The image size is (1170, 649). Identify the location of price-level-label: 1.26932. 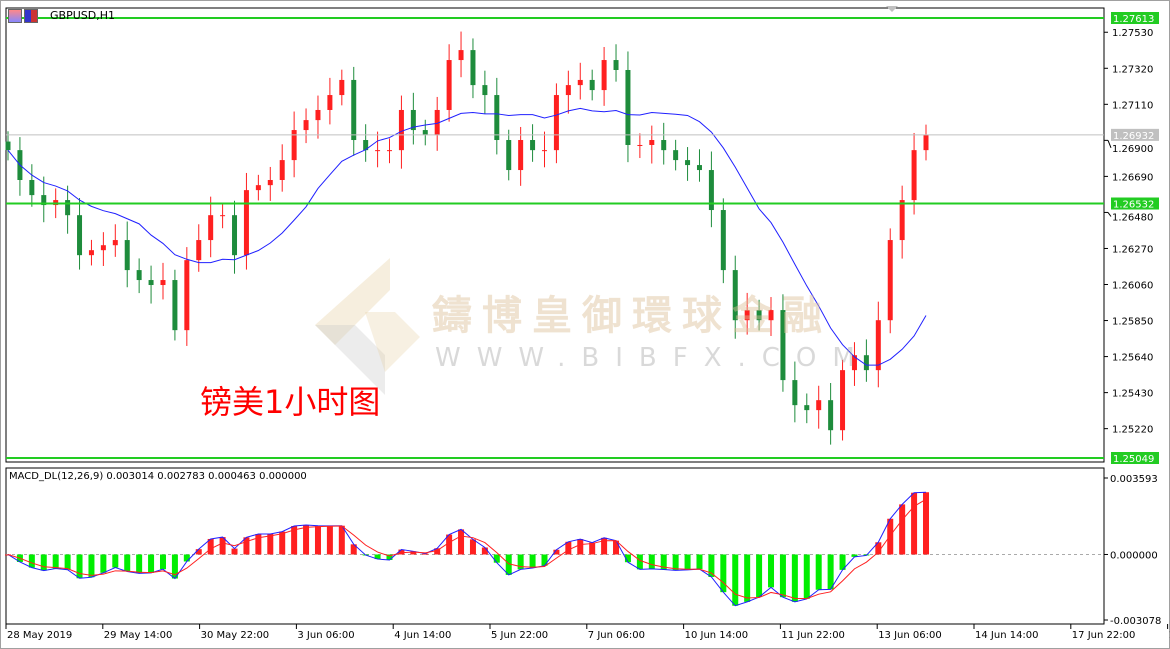
(1133, 136).